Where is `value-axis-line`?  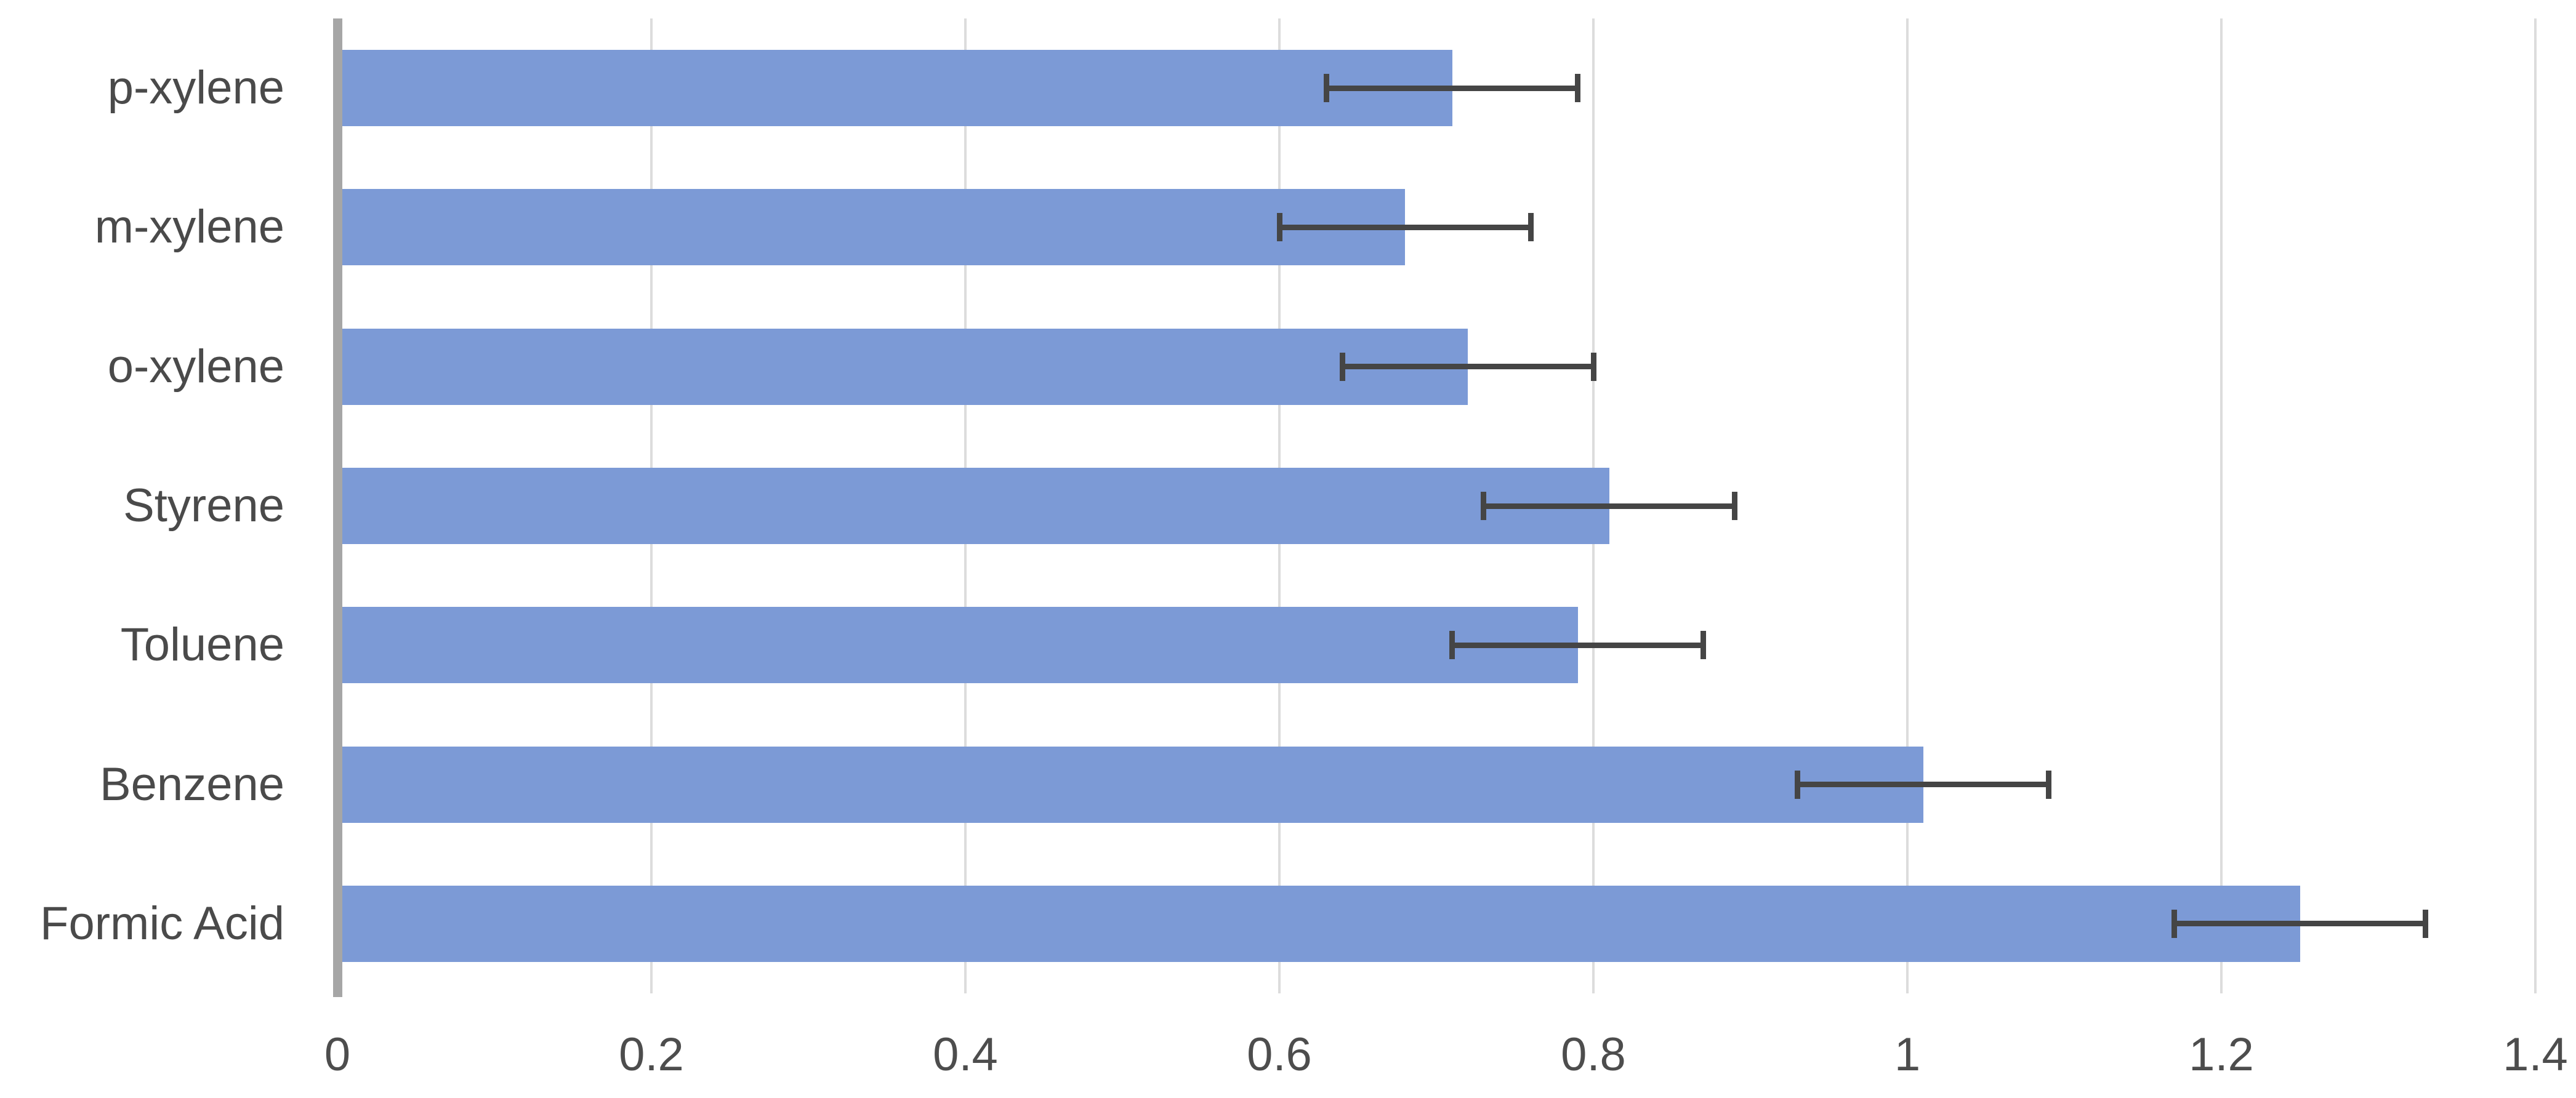 value-axis-line is located at coordinates (337, 507).